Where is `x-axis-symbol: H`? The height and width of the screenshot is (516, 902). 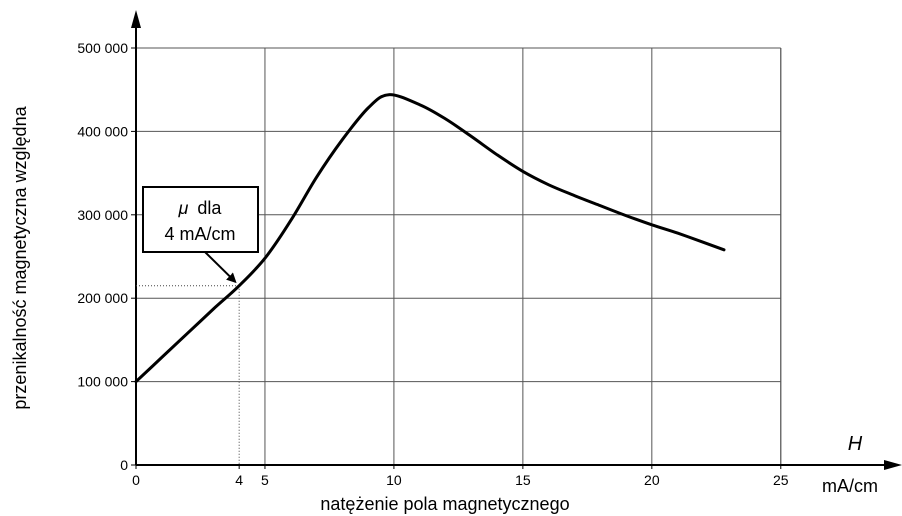 x-axis-symbol: H is located at coordinates (855, 444).